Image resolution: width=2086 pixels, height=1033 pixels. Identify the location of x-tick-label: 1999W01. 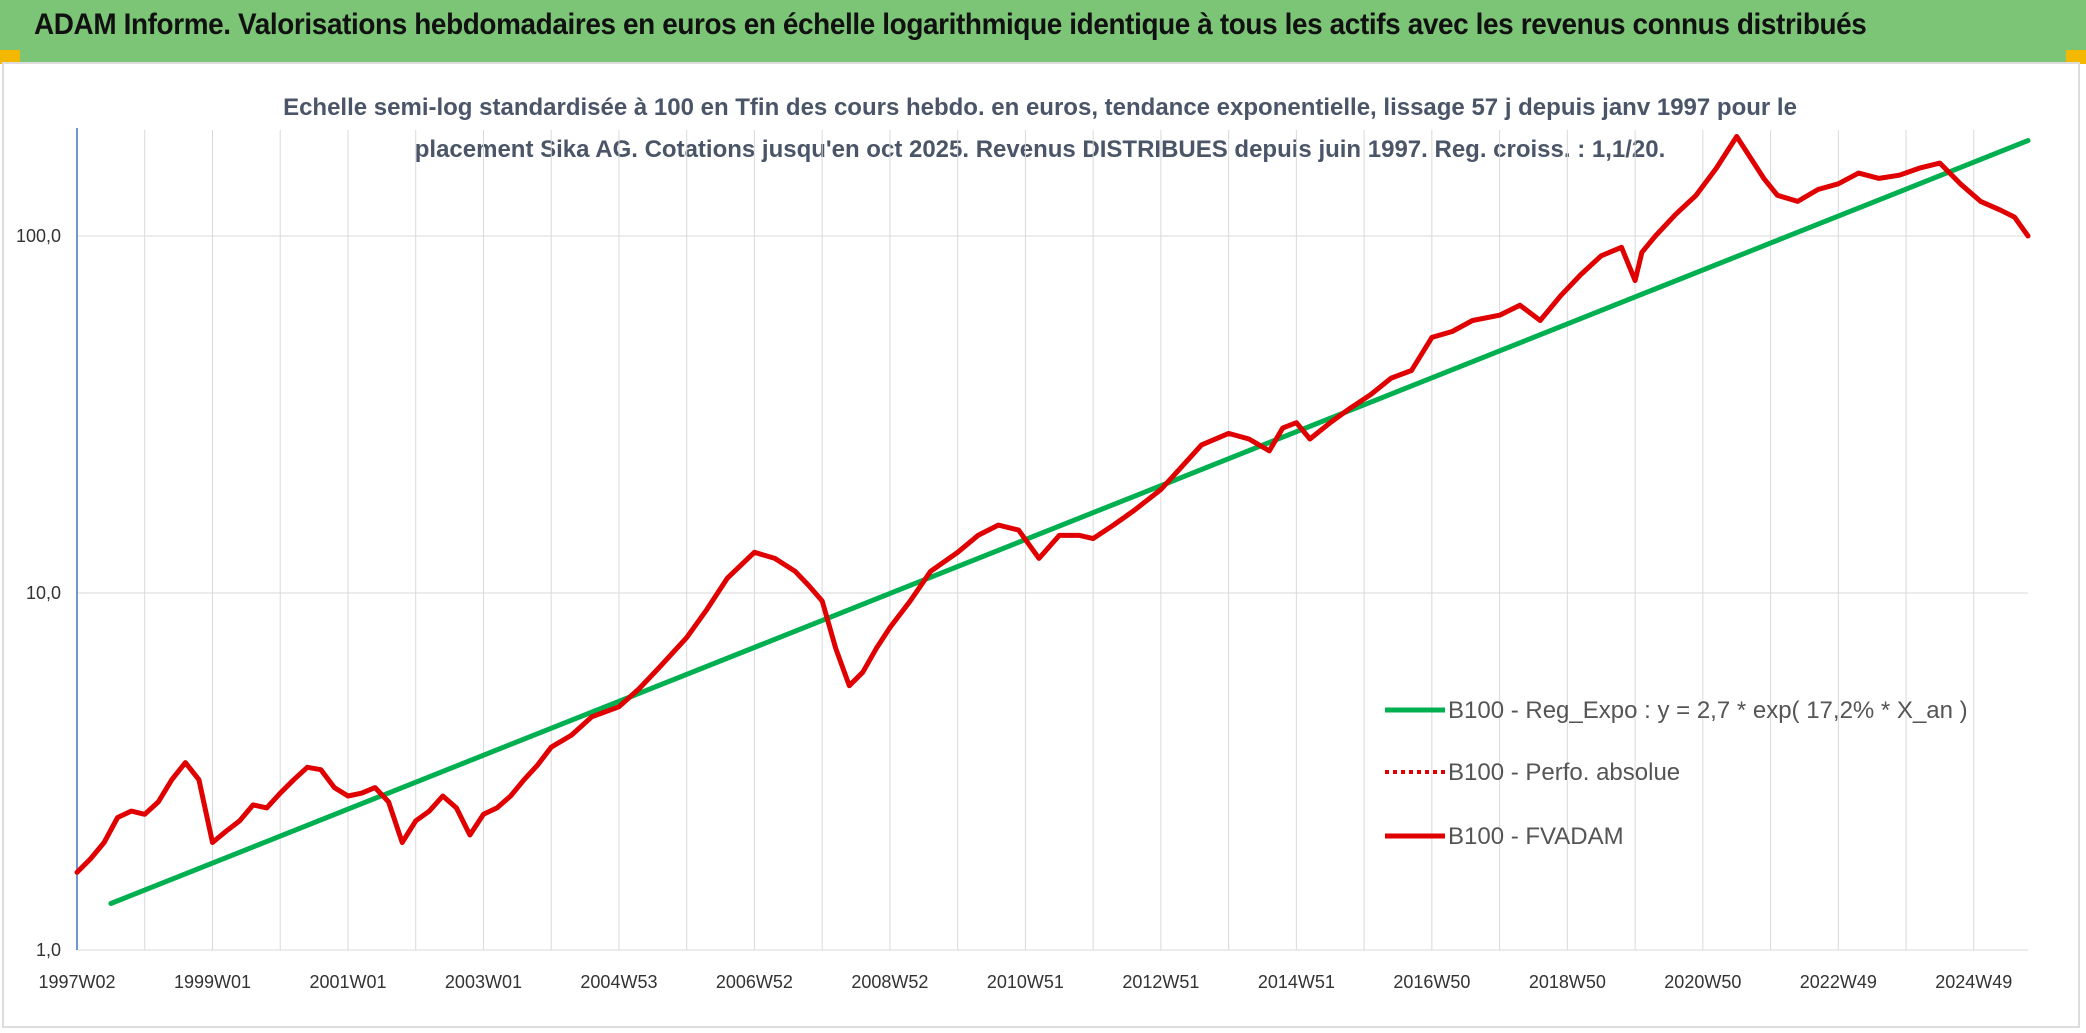
(212, 982).